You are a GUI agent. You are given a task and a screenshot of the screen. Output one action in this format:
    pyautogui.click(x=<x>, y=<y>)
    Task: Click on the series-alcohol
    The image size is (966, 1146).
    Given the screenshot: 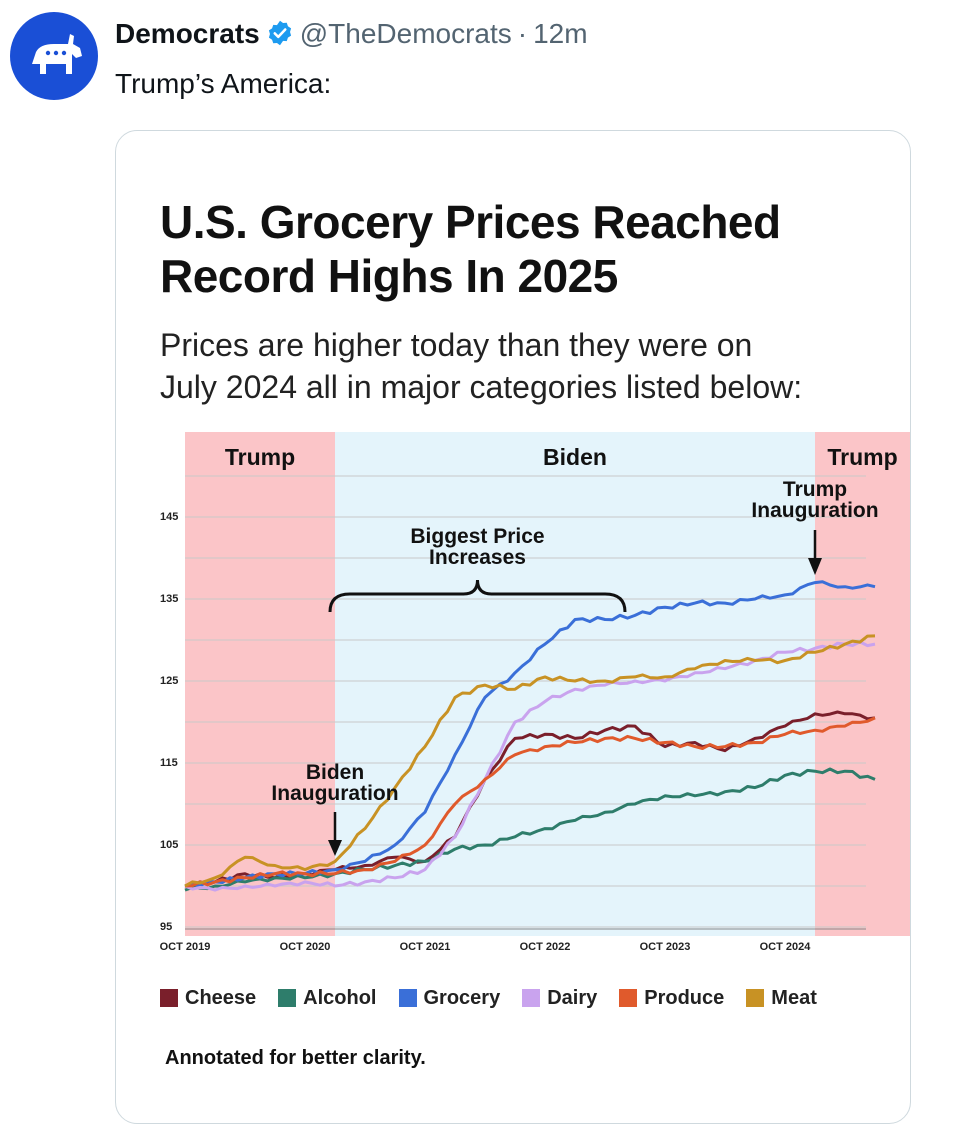 What is the action you would take?
    pyautogui.click(x=530, y=829)
    